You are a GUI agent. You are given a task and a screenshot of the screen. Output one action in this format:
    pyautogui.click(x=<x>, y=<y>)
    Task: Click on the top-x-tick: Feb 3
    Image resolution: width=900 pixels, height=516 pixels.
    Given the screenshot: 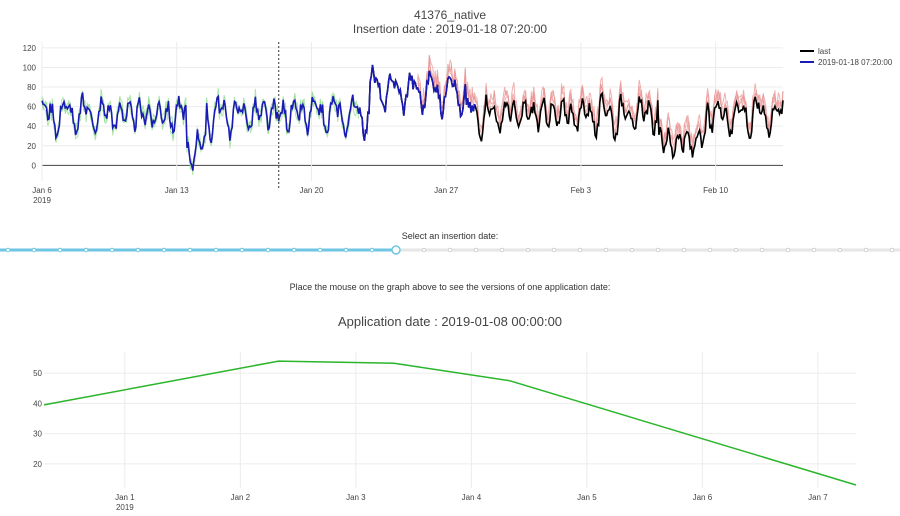 What is the action you would take?
    pyautogui.click(x=581, y=190)
    